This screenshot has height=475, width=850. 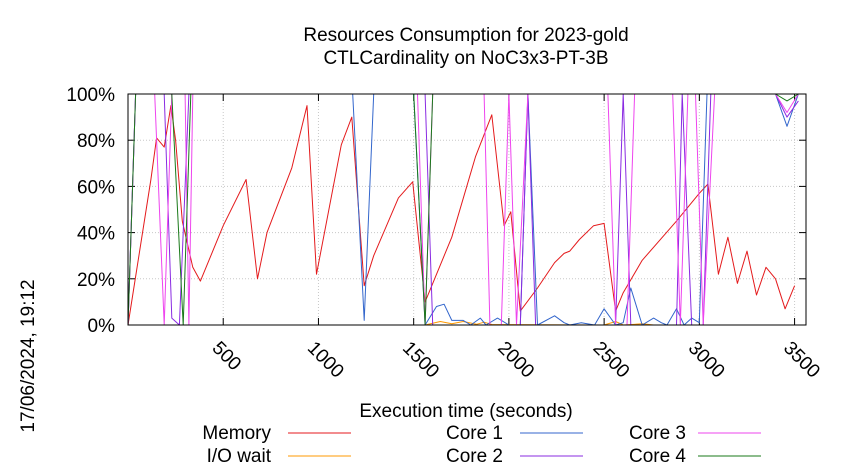 I want to click on x-axis-label: Execution time (seconds), so click(x=465, y=411).